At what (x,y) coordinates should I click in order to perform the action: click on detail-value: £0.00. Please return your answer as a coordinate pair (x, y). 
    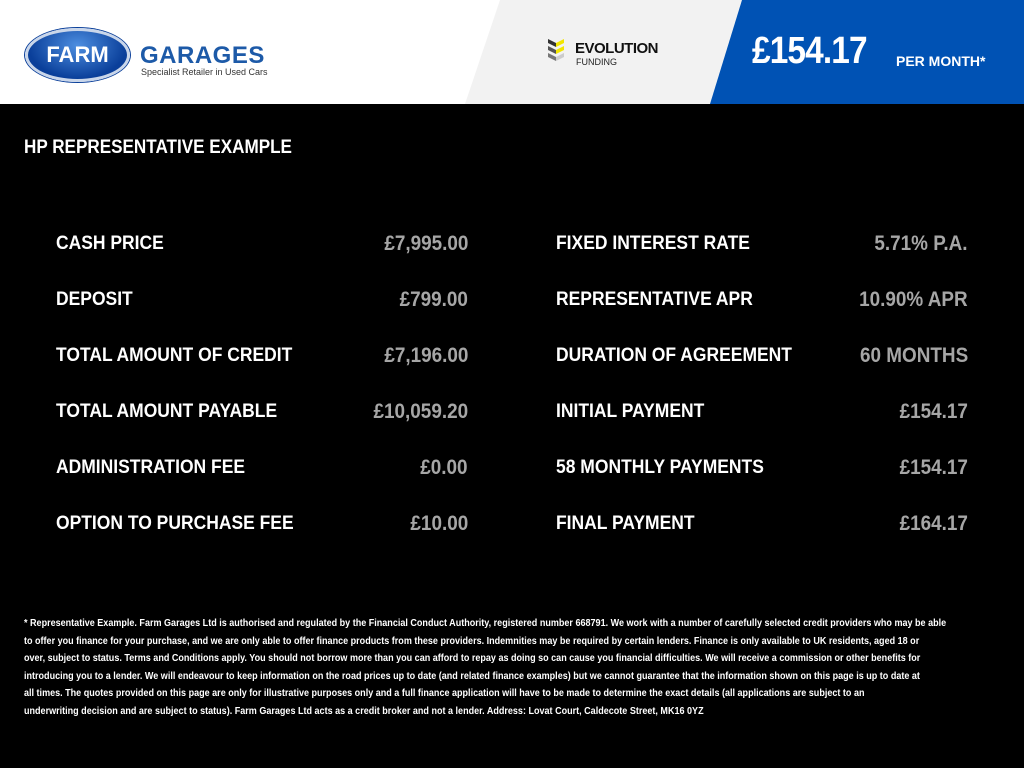
    Looking at the image, I should click on (444, 467).